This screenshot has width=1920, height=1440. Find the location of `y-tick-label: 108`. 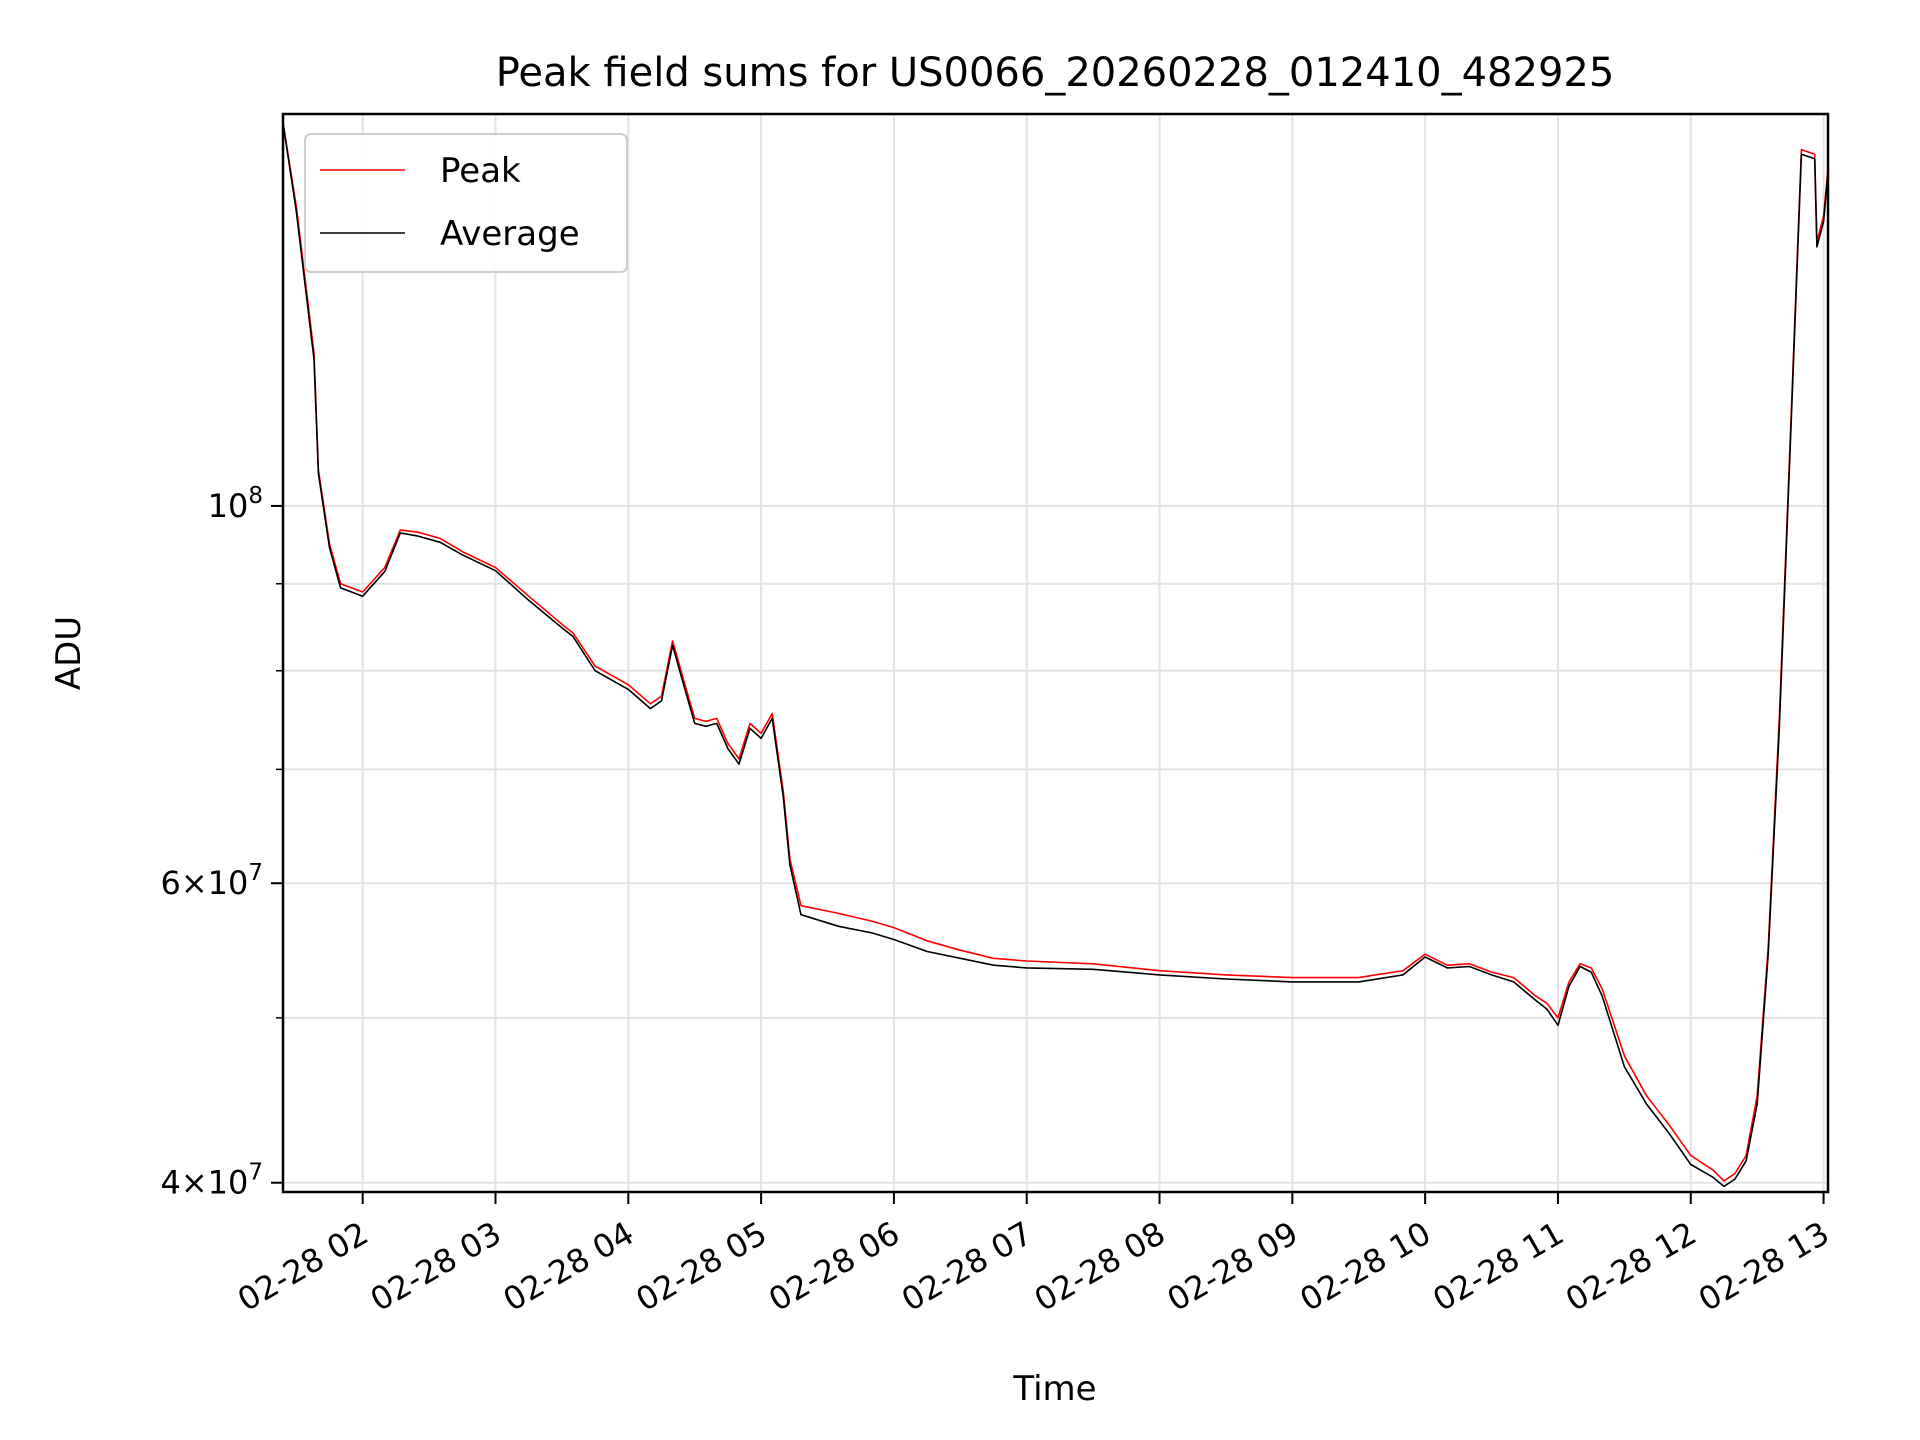

y-tick-label: 108 is located at coordinates (235, 504).